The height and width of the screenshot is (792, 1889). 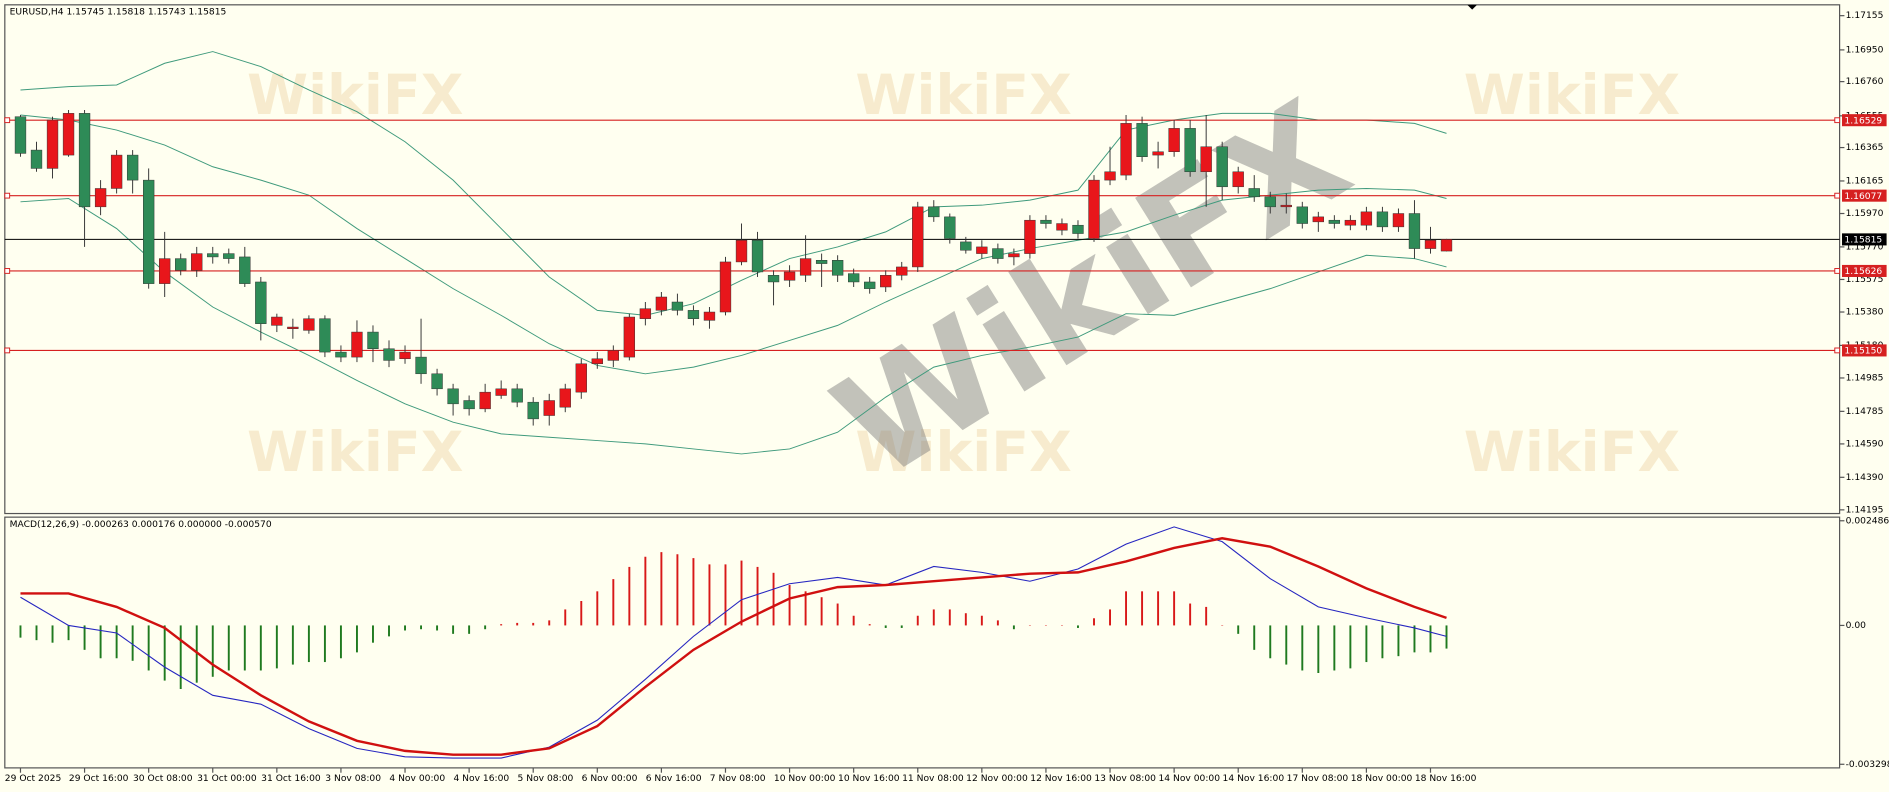 I want to click on x-tick-label: 17 Nov 08:00, so click(x=1318, y=779).